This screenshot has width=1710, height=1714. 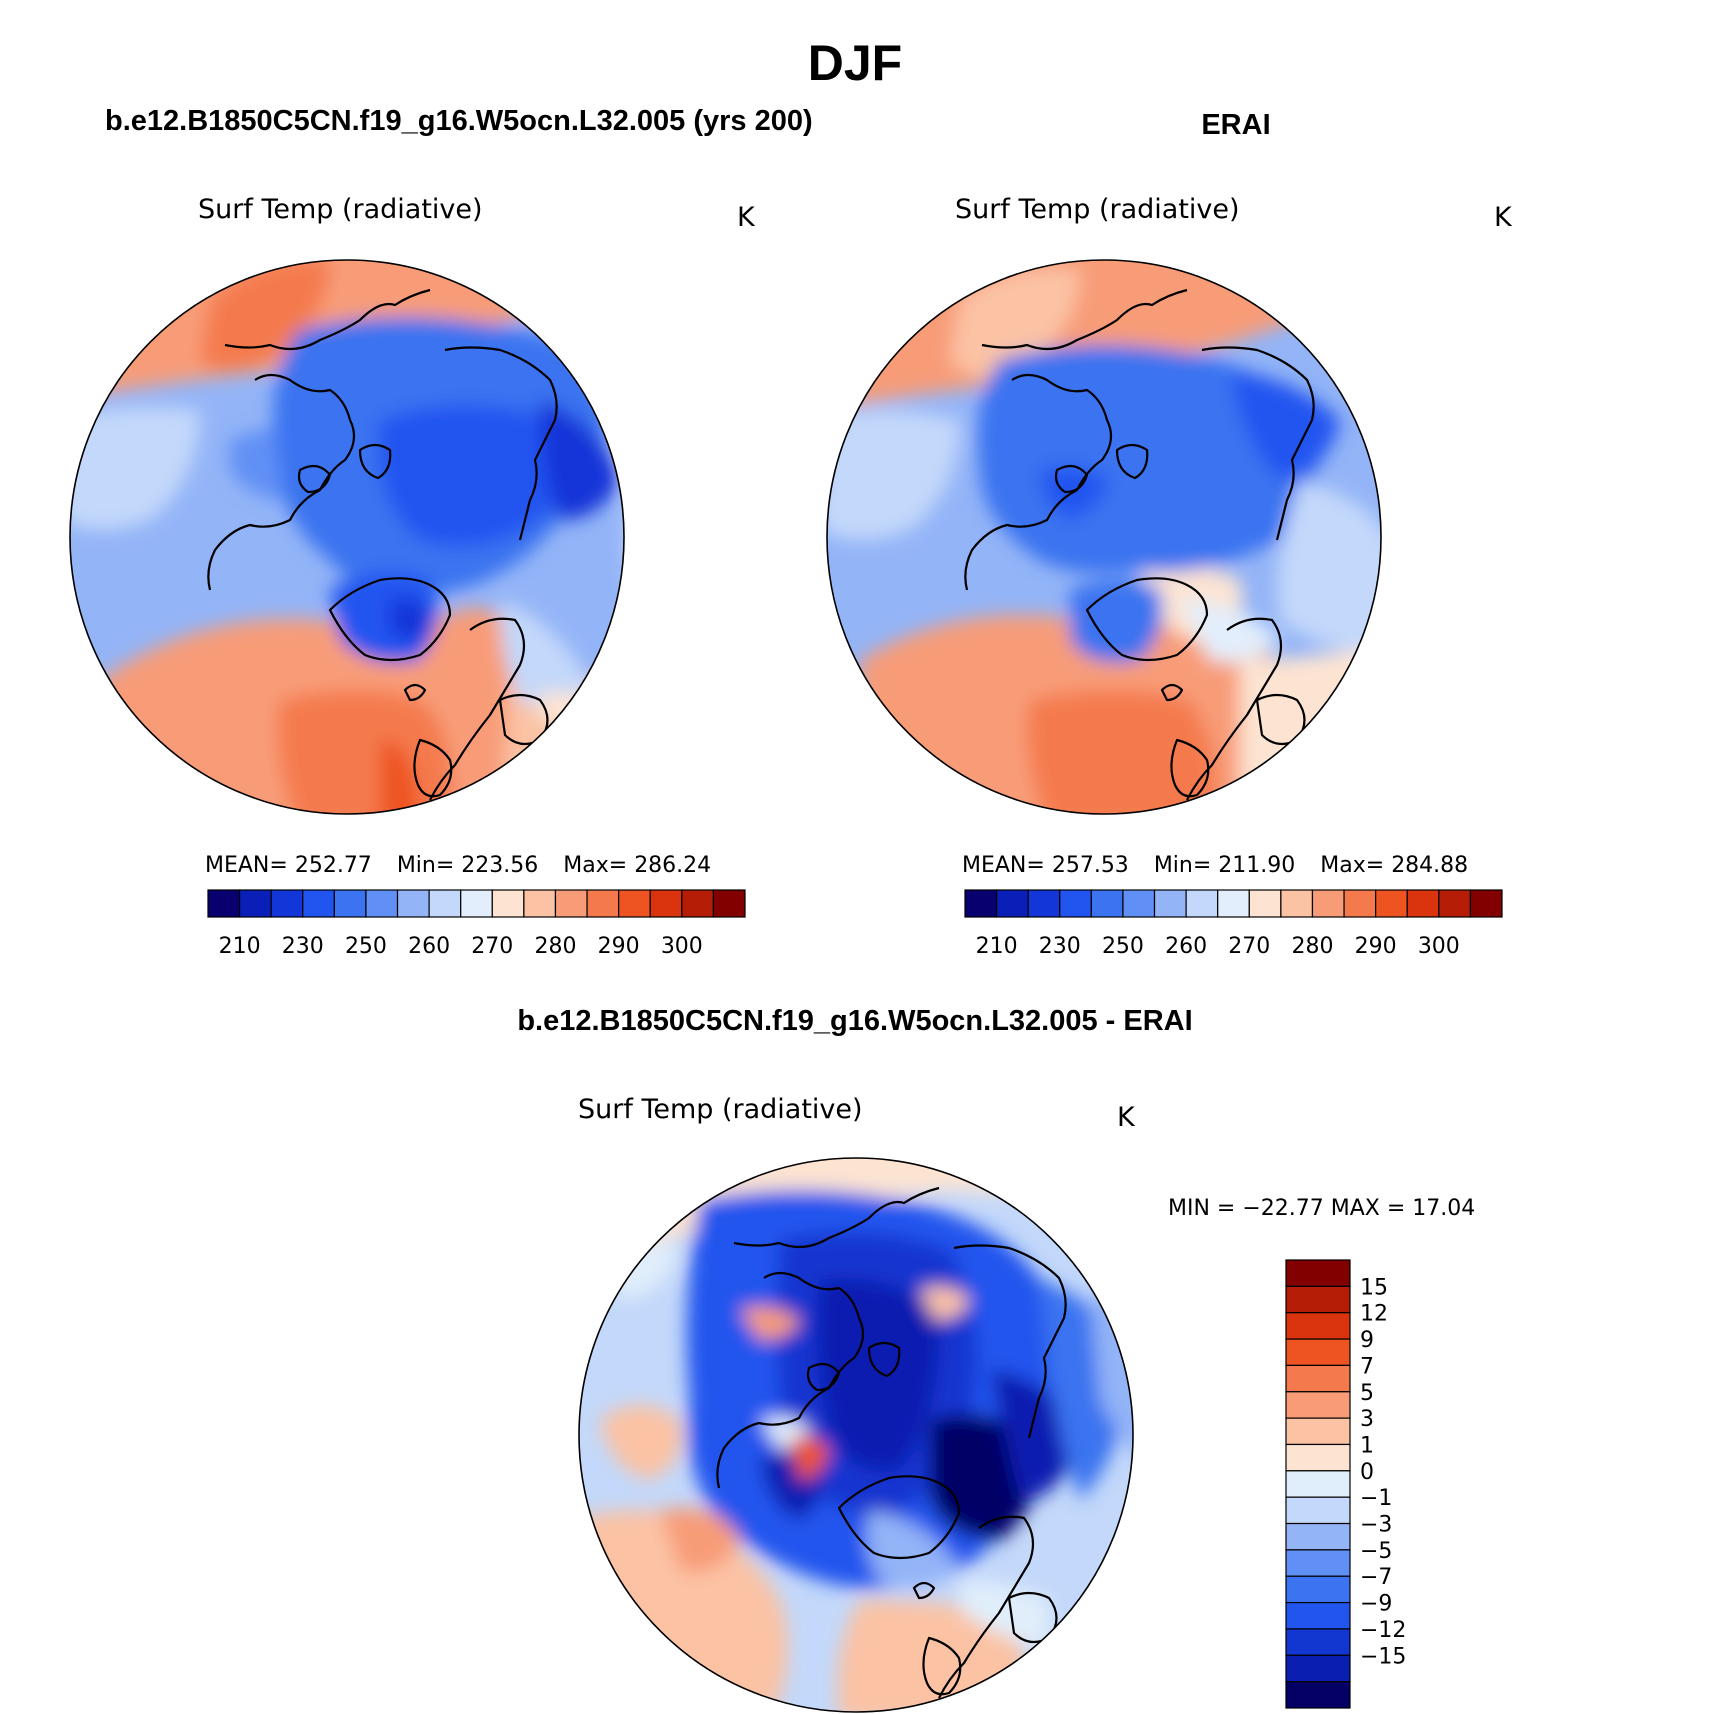 What do you see at coordinates (682, 946) in the screenshot?
I see `model-colorbar-tick-label: 300` at bounding box center [682, 946].